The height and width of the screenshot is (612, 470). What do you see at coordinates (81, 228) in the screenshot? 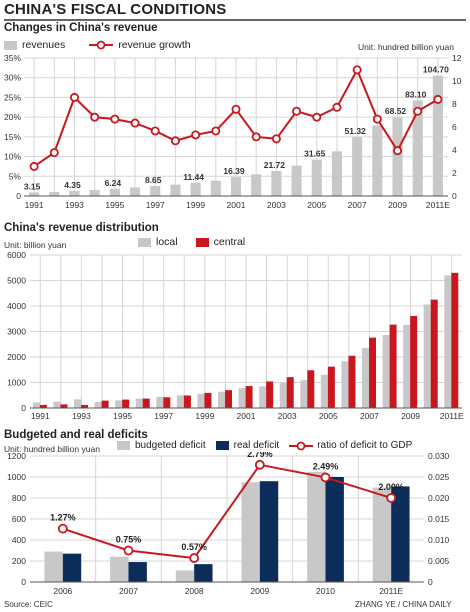
I see `chart2-title: China's revenue distribution` at bounding box center [81, 228].